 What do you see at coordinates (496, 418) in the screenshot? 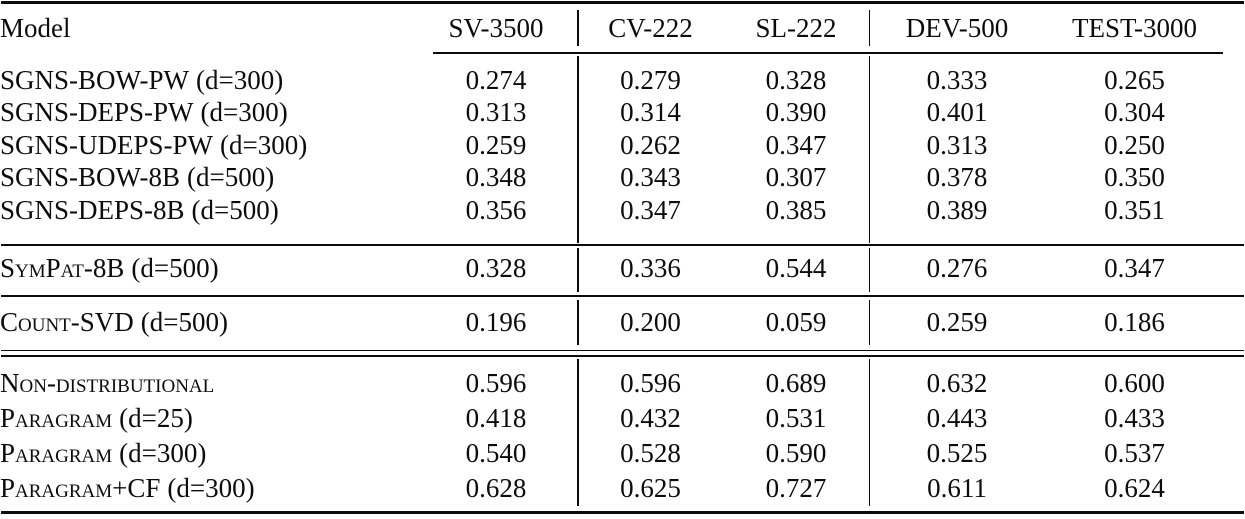
I see `value-cell: 0.418` at bounding box center [496, 418].